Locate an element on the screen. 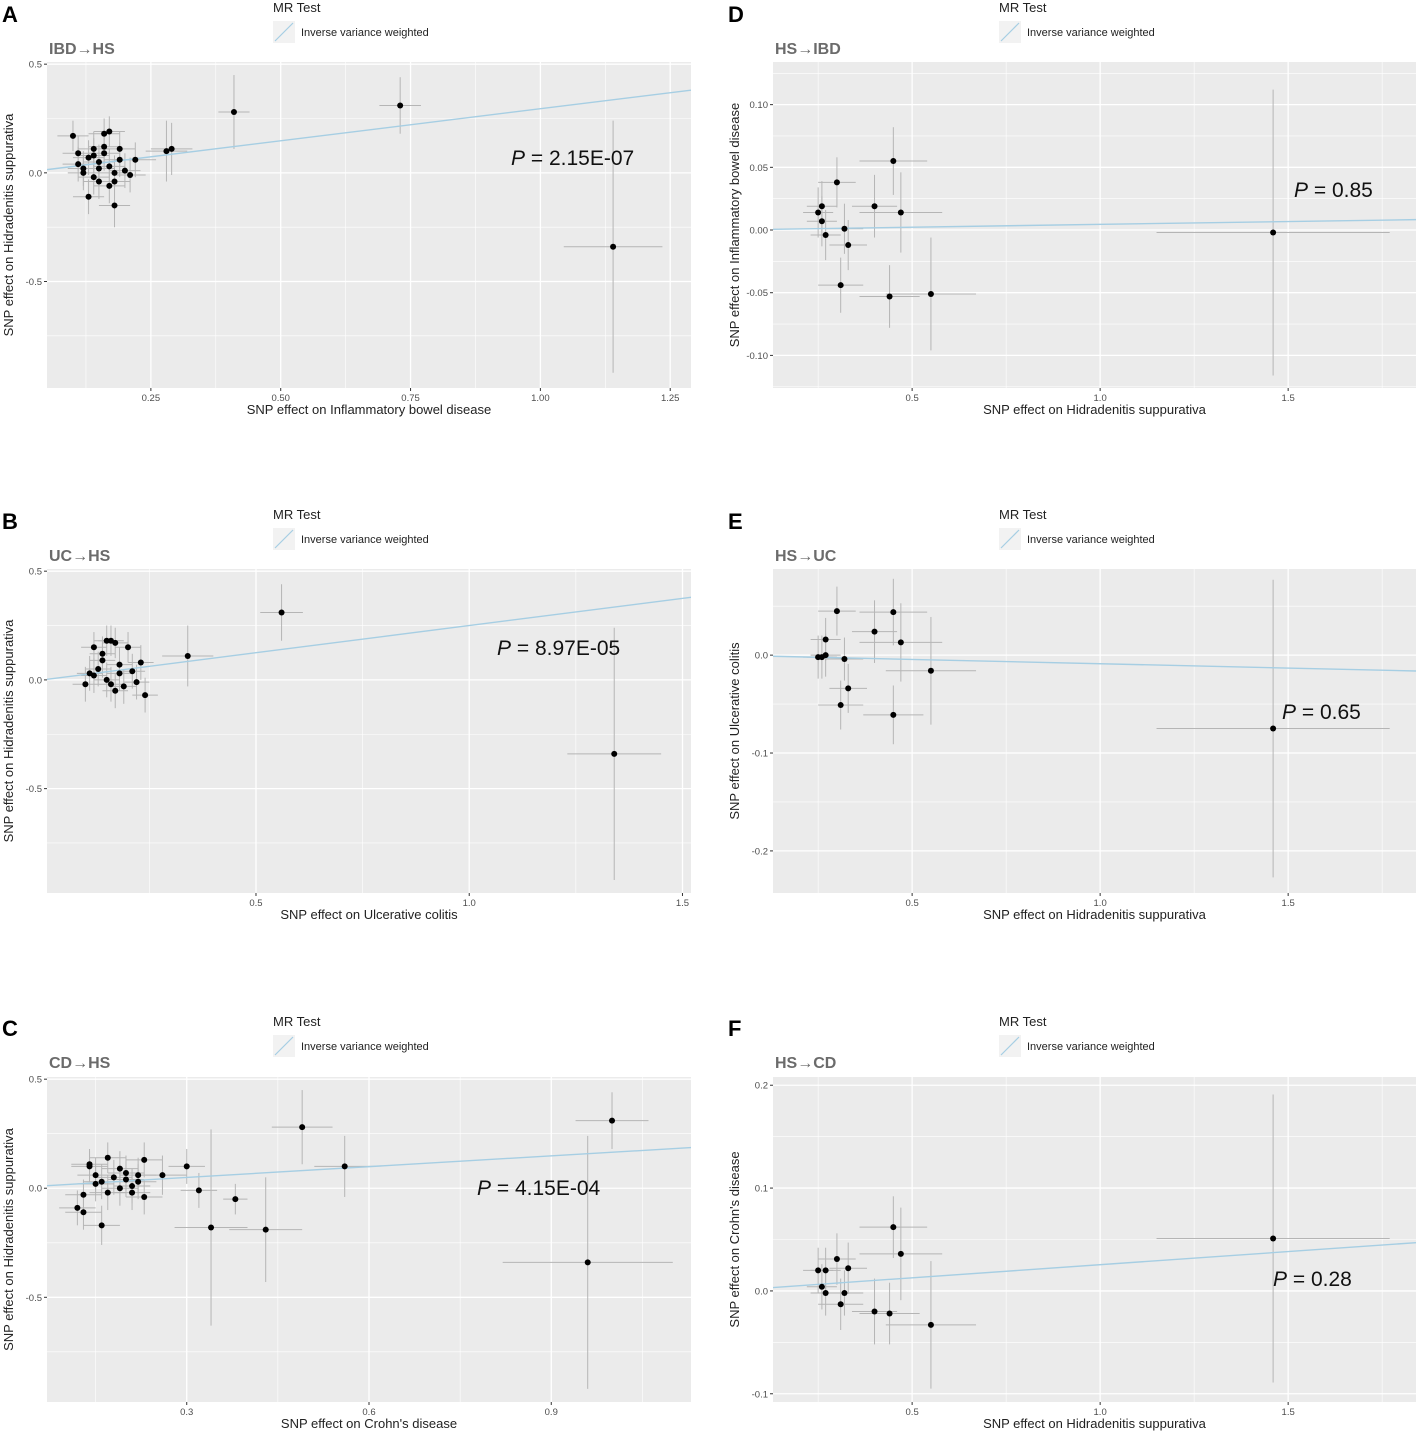 Image resolution: width=1419 pixels, height=1434 pixels. ivw-regression-line is located at coordinates (369, 638).